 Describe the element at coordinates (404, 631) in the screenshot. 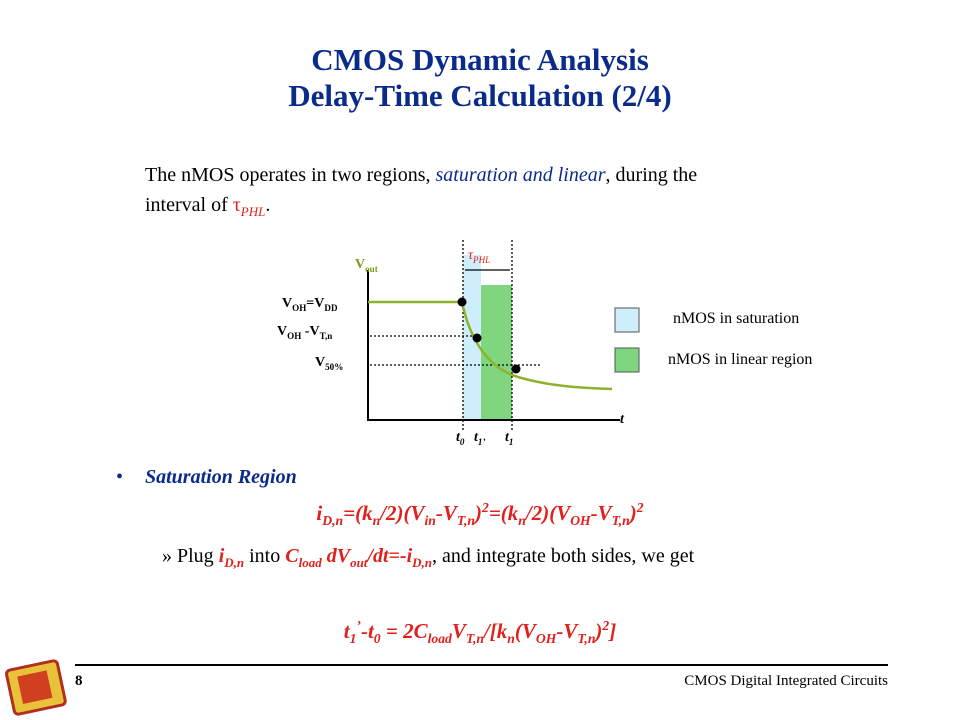

I see `text: = 2C` at that location.